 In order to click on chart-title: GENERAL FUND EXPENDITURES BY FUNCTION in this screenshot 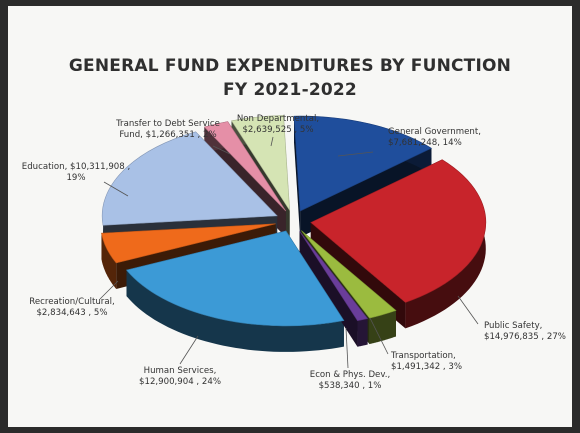, I will do `click(290, 66)`.